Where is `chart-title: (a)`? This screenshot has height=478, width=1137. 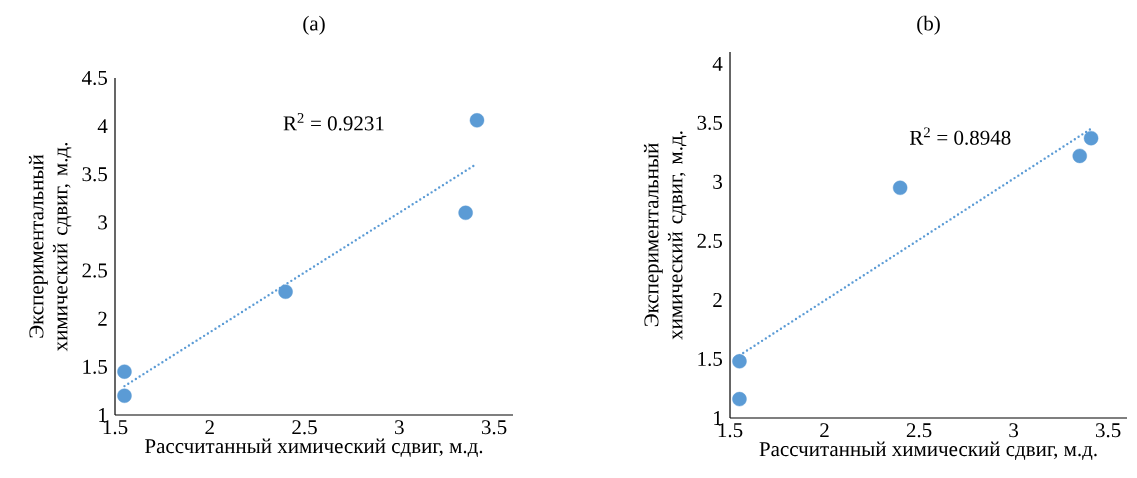
chart-title: (a) is located at coordinates (314, 25).